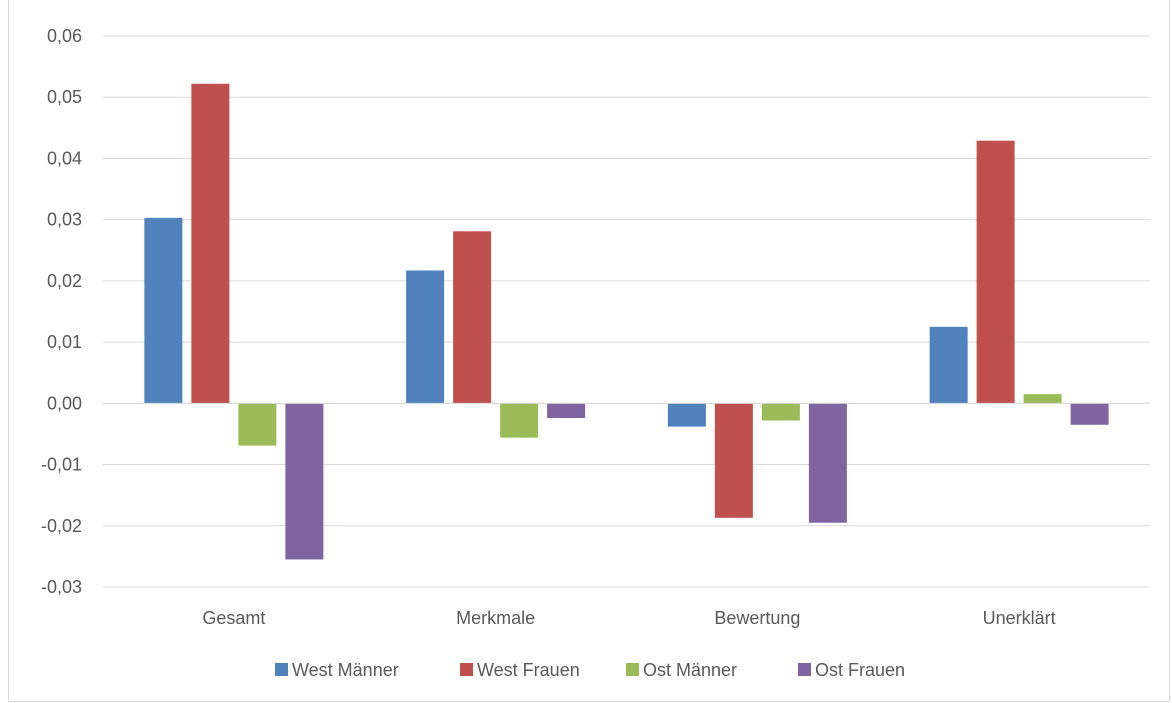  Describe the element at coordinates (233, 618) in the screenshot. I see `x-category-label: Gesamt` at that location.